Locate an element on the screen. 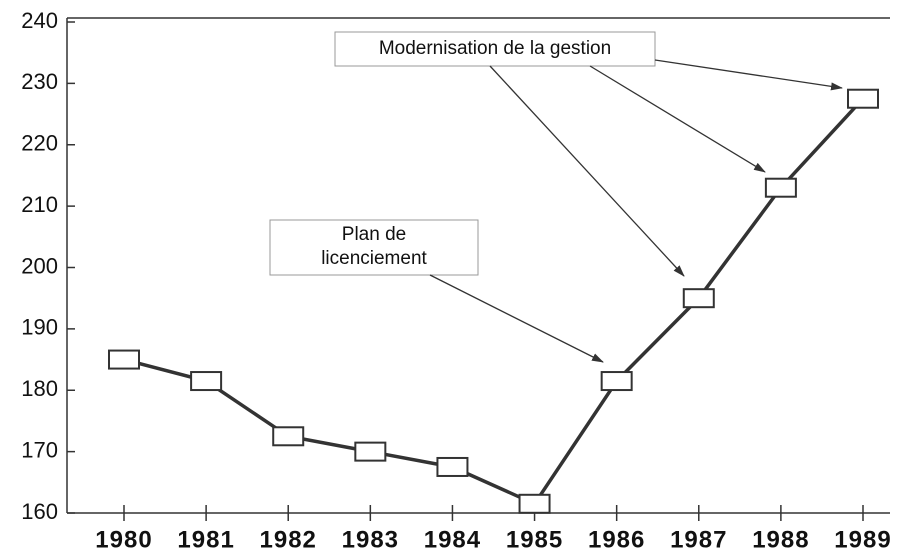 Image resolution: width=902 pixels, height=552 pixels. x-tick-label: 1988 is located at coordinates (780, 539).